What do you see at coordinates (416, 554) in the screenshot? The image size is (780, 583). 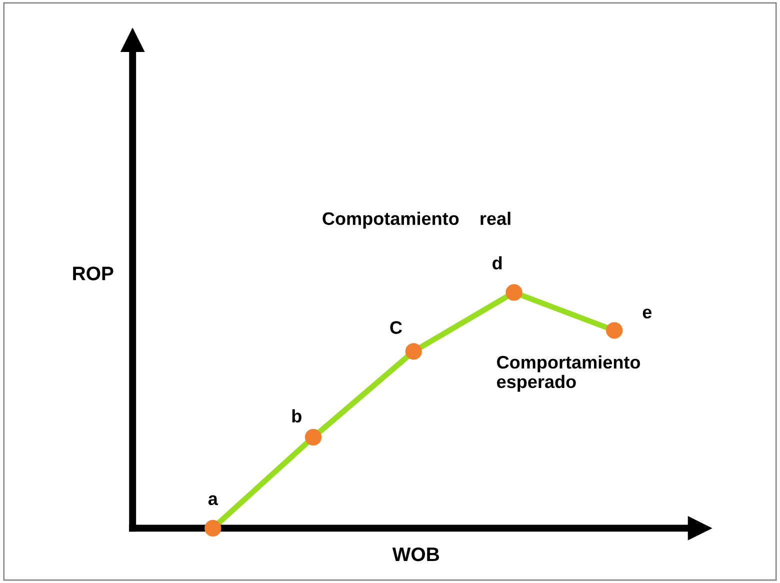 I see `x-axis-title: WOB` at bounding box center [416, 554].